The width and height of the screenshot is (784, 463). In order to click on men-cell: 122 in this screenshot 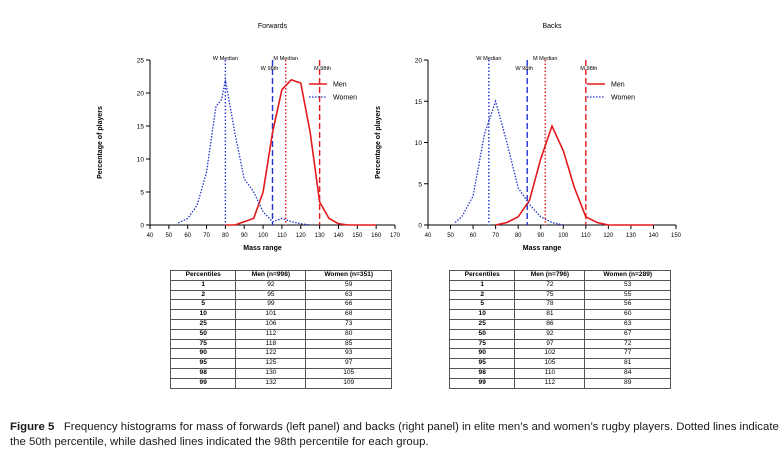, I will do `click(271, 354)`.